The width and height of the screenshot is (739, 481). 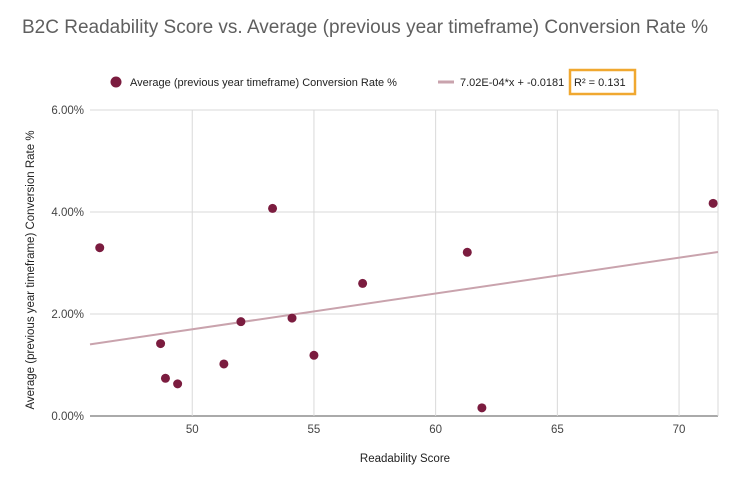 What do you see at coordinates (67, 315) in the screenshot?
I see `y-tick-label: 2.00%` at bounding box center [67, 315].